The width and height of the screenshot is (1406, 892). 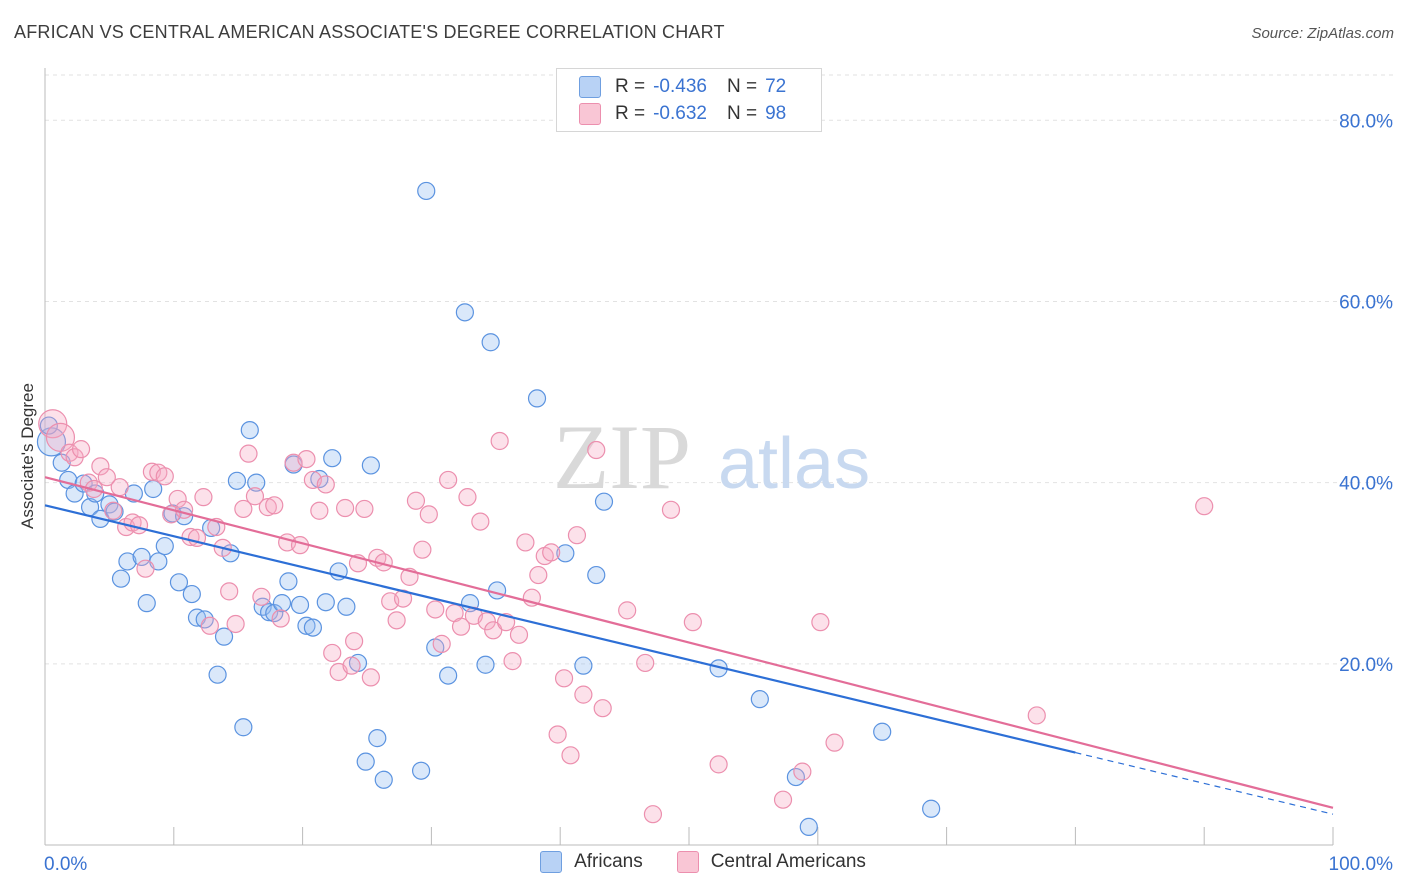 What do you see at coordinates (742, 113) in the screenshot?
I see `legend-n-label: N =` at bounding box center [742, 113].